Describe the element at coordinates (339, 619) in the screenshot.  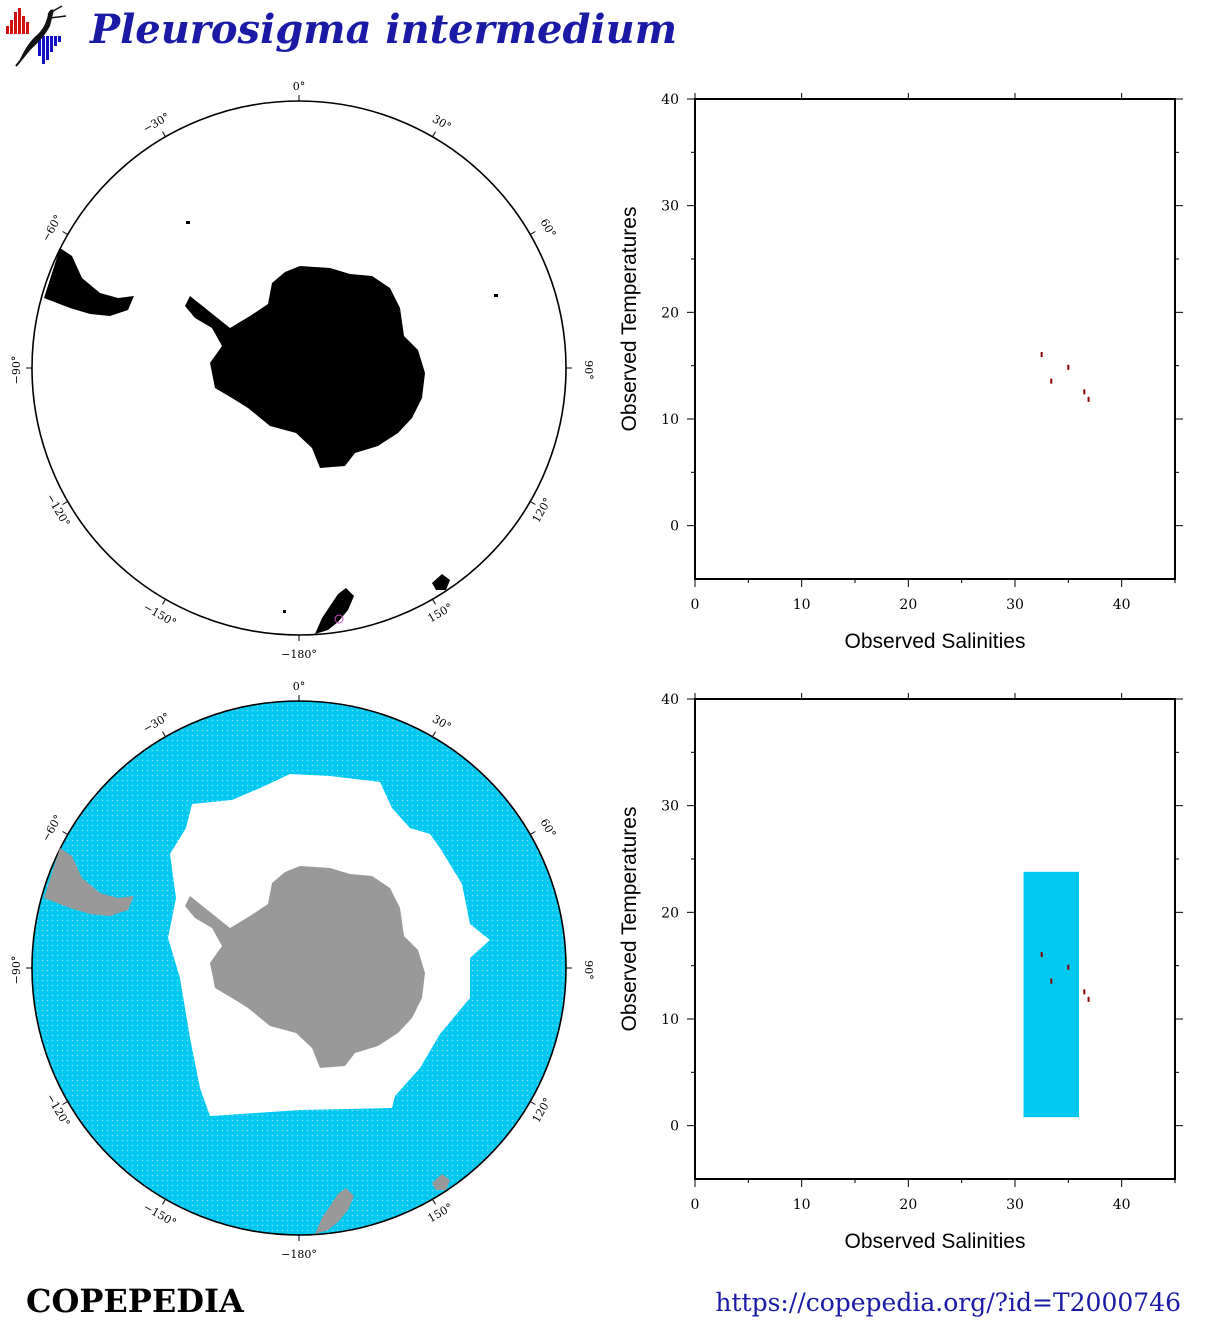
I see `occurrence-ring` at that location.